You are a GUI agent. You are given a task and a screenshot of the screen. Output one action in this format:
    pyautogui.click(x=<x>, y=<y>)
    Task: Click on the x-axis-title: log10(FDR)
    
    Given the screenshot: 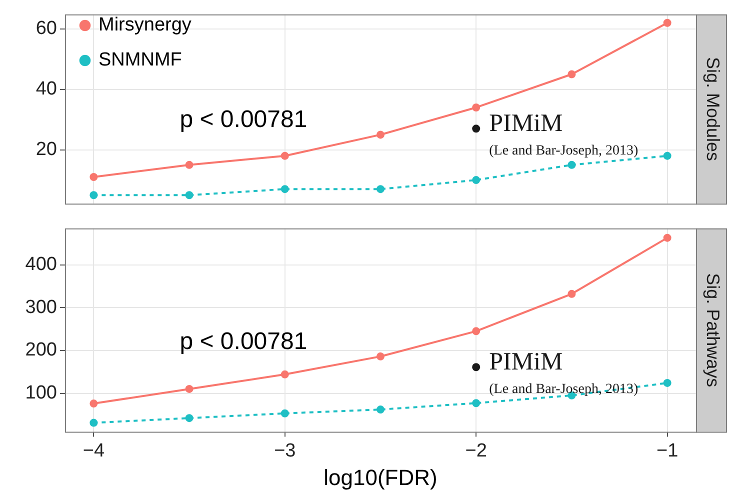 What is the action you would take?
    pyautogui.click(x=381, y=477)
    